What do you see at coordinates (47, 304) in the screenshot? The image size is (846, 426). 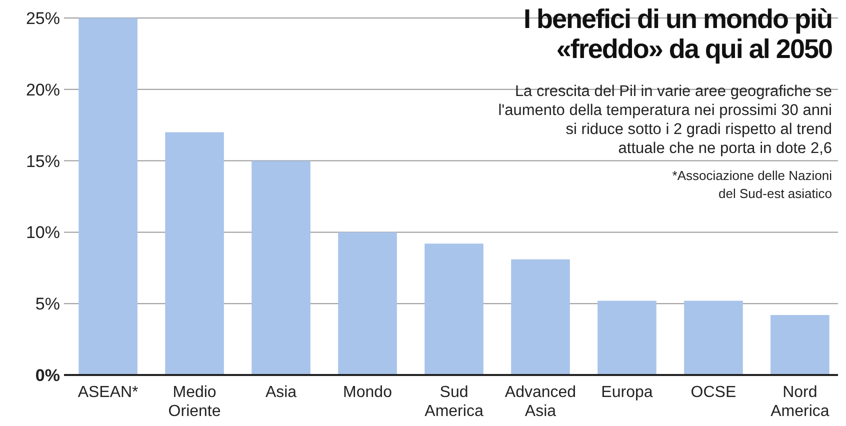 I see `y-tick-label: 5%` at bounding box center [47, 304].